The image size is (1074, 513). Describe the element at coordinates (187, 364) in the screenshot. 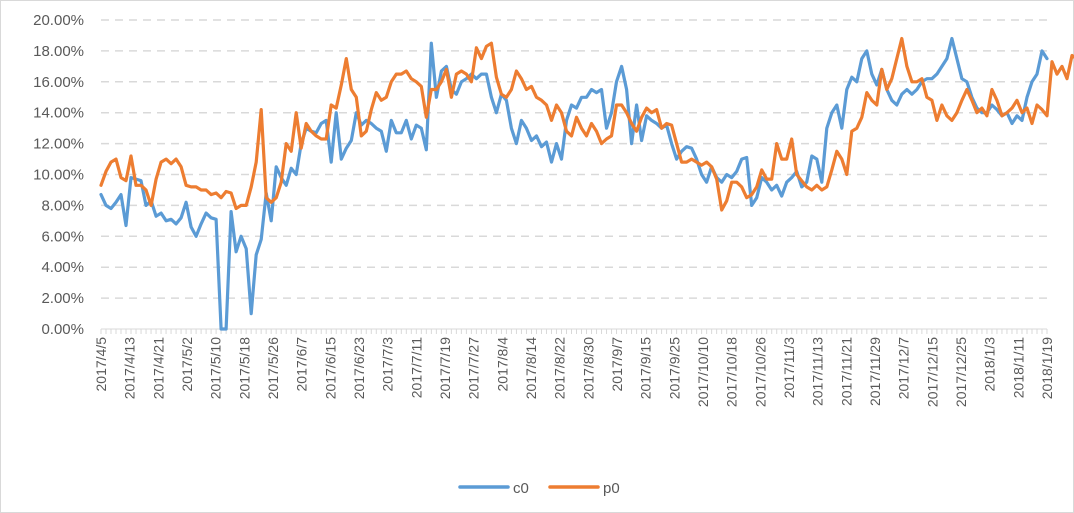

I see `x-tick-label: 2017/5/2` at that location.